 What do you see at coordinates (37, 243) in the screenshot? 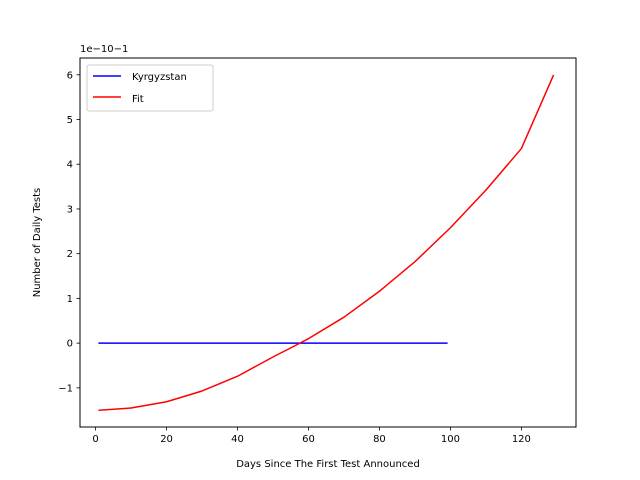
I see `y-axis-label: Number of Daily Tests` at bounding box center [37, 243].